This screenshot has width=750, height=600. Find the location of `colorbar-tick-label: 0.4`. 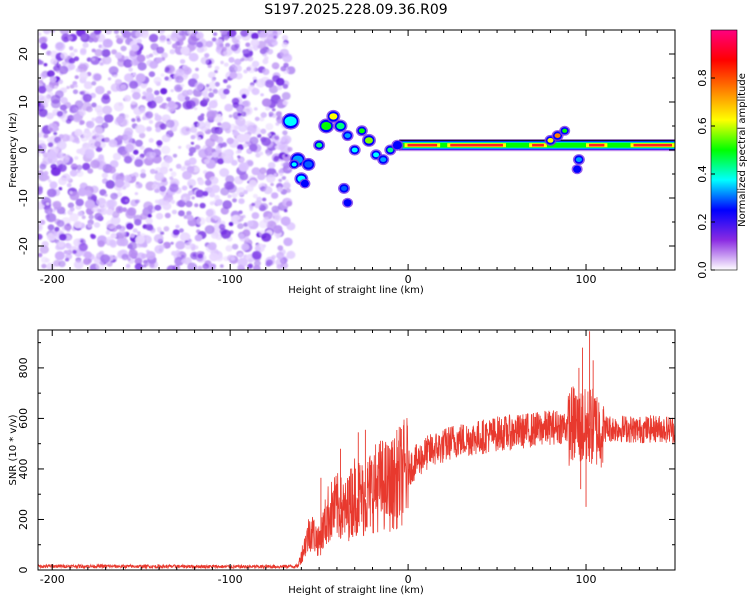

colorbar-tick-label: 0.4 is located at coordinates (702, 174).